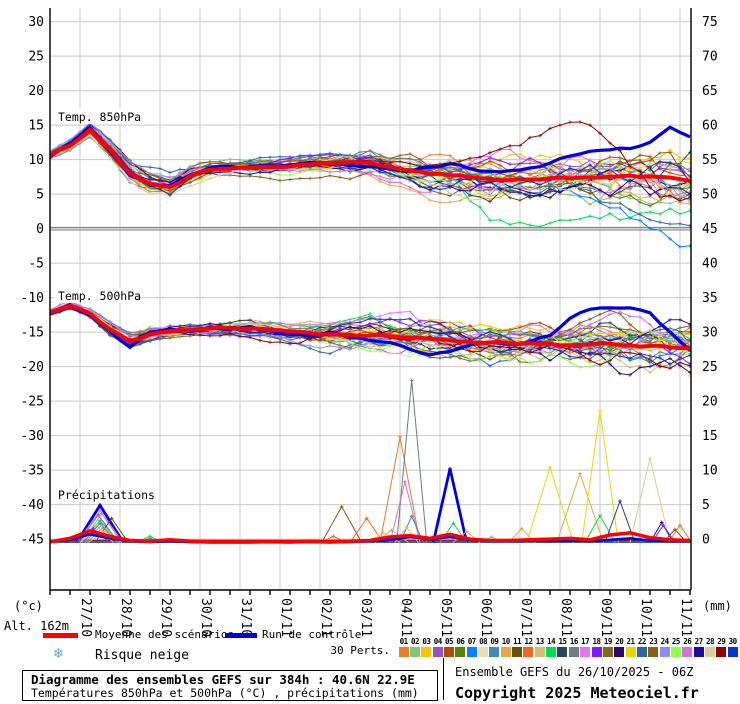 This screenshot has height=704, width=740. I want to click on pert-number: 22, so click(642, 641).